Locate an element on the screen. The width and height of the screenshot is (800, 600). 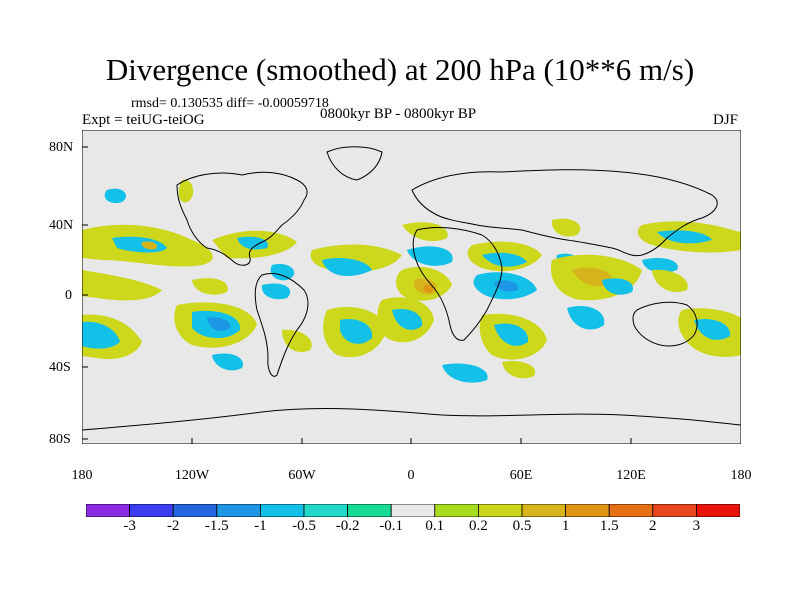
colorbar-label: -2 is located at coordinates (173, 526).